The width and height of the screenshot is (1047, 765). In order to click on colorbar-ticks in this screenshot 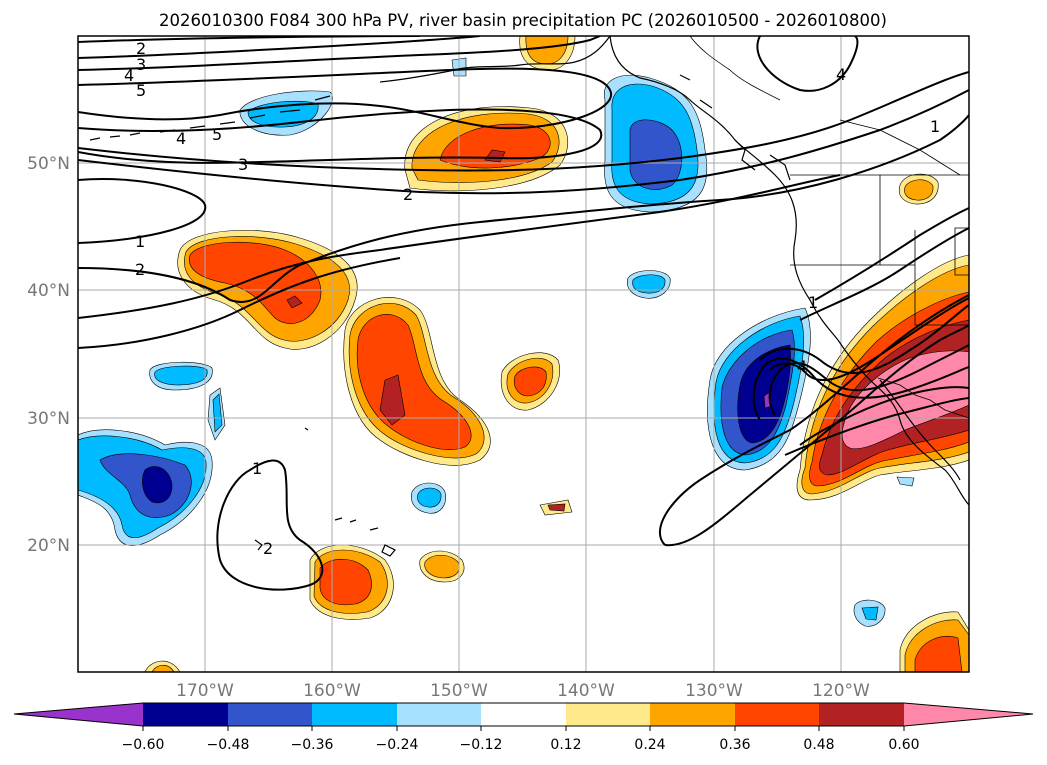, I will do `click(523, 728)`.